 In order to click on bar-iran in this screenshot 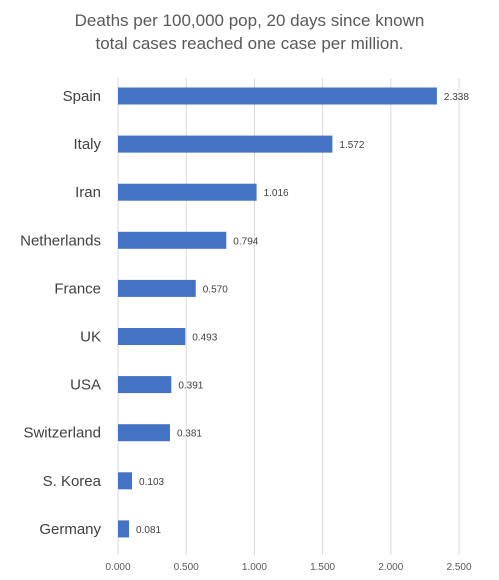, I will do `click(187, 192)`.